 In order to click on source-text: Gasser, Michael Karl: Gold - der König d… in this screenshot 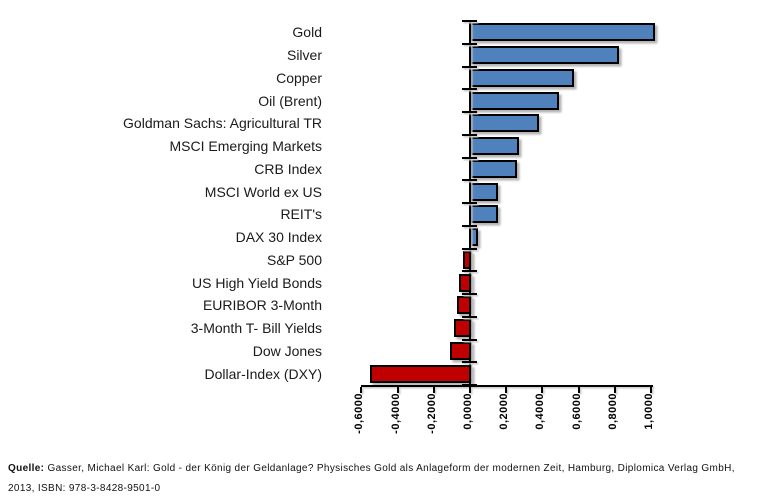, I will do `click(391, 468)`.